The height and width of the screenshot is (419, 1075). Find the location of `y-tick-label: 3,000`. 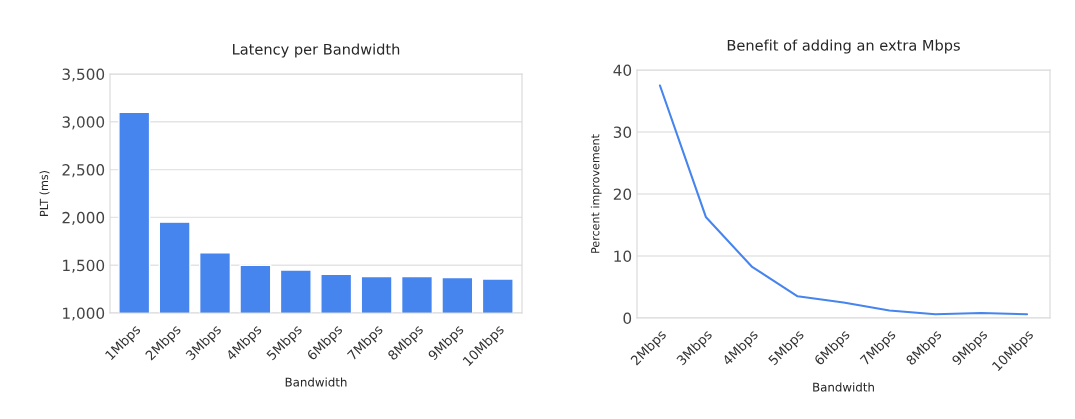

y-tick-label: 3,000 is located at coordinates (83, 123).